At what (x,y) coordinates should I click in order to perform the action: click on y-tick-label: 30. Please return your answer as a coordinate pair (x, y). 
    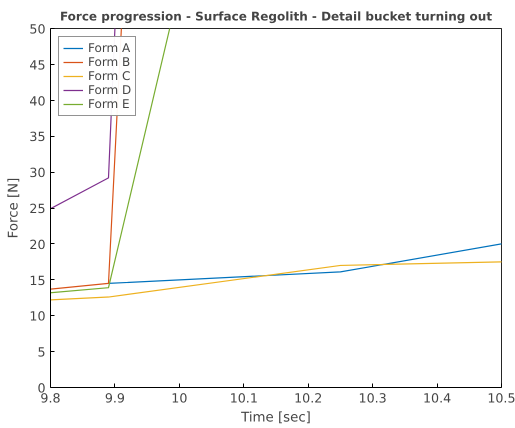
    Looking at the image, I should click on (37, 172).